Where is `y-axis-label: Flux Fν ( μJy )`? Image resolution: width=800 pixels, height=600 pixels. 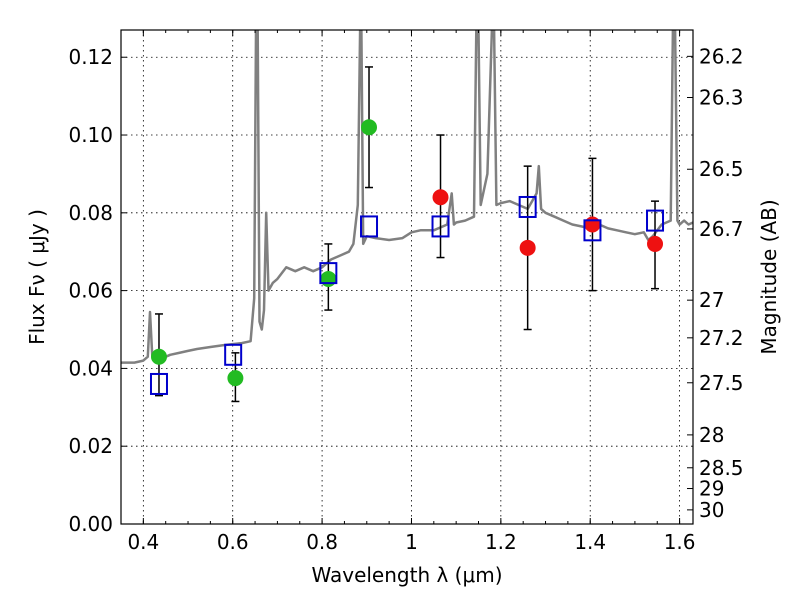 y-axis-label: Flux Fν ( μJy ) is located at coordinates (37, 277).